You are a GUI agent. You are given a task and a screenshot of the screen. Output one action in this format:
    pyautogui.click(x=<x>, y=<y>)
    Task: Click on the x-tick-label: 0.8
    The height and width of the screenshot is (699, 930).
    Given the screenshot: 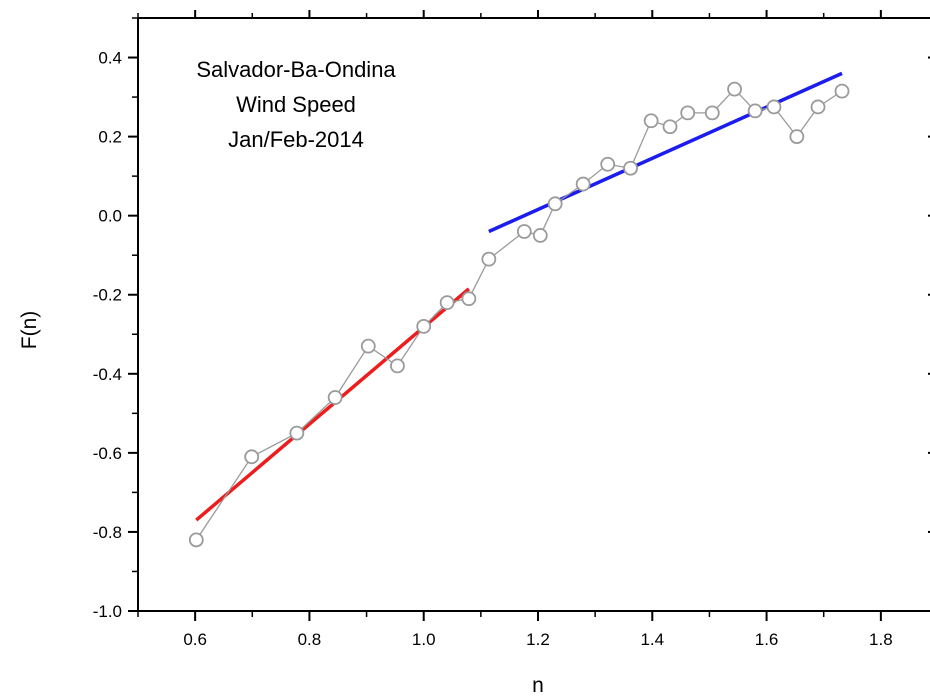 What is the action you would take?
    pyautogui.click(x=310, y=639)
    